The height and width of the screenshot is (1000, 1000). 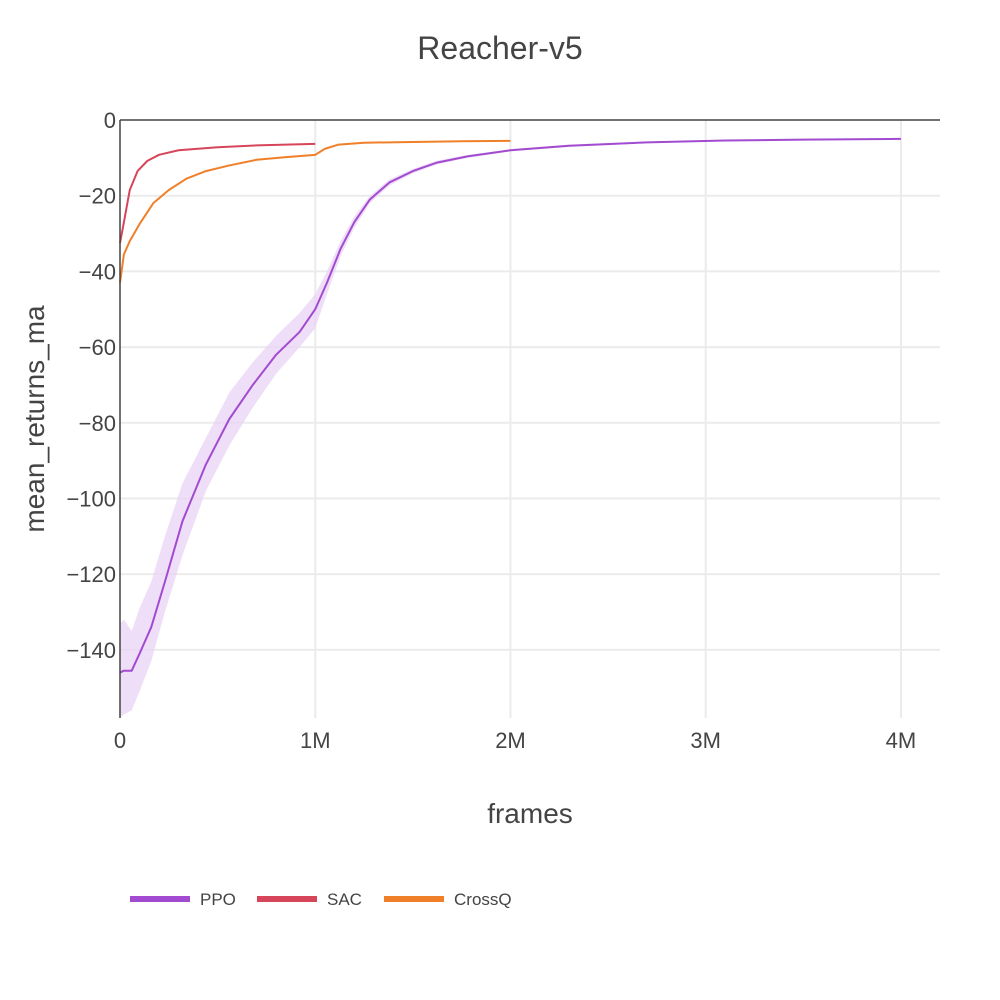 What do you see at coordinates (97, 347) in the screenshot?
I see `y-tick-label: −60` at bounding box center [97, 347].